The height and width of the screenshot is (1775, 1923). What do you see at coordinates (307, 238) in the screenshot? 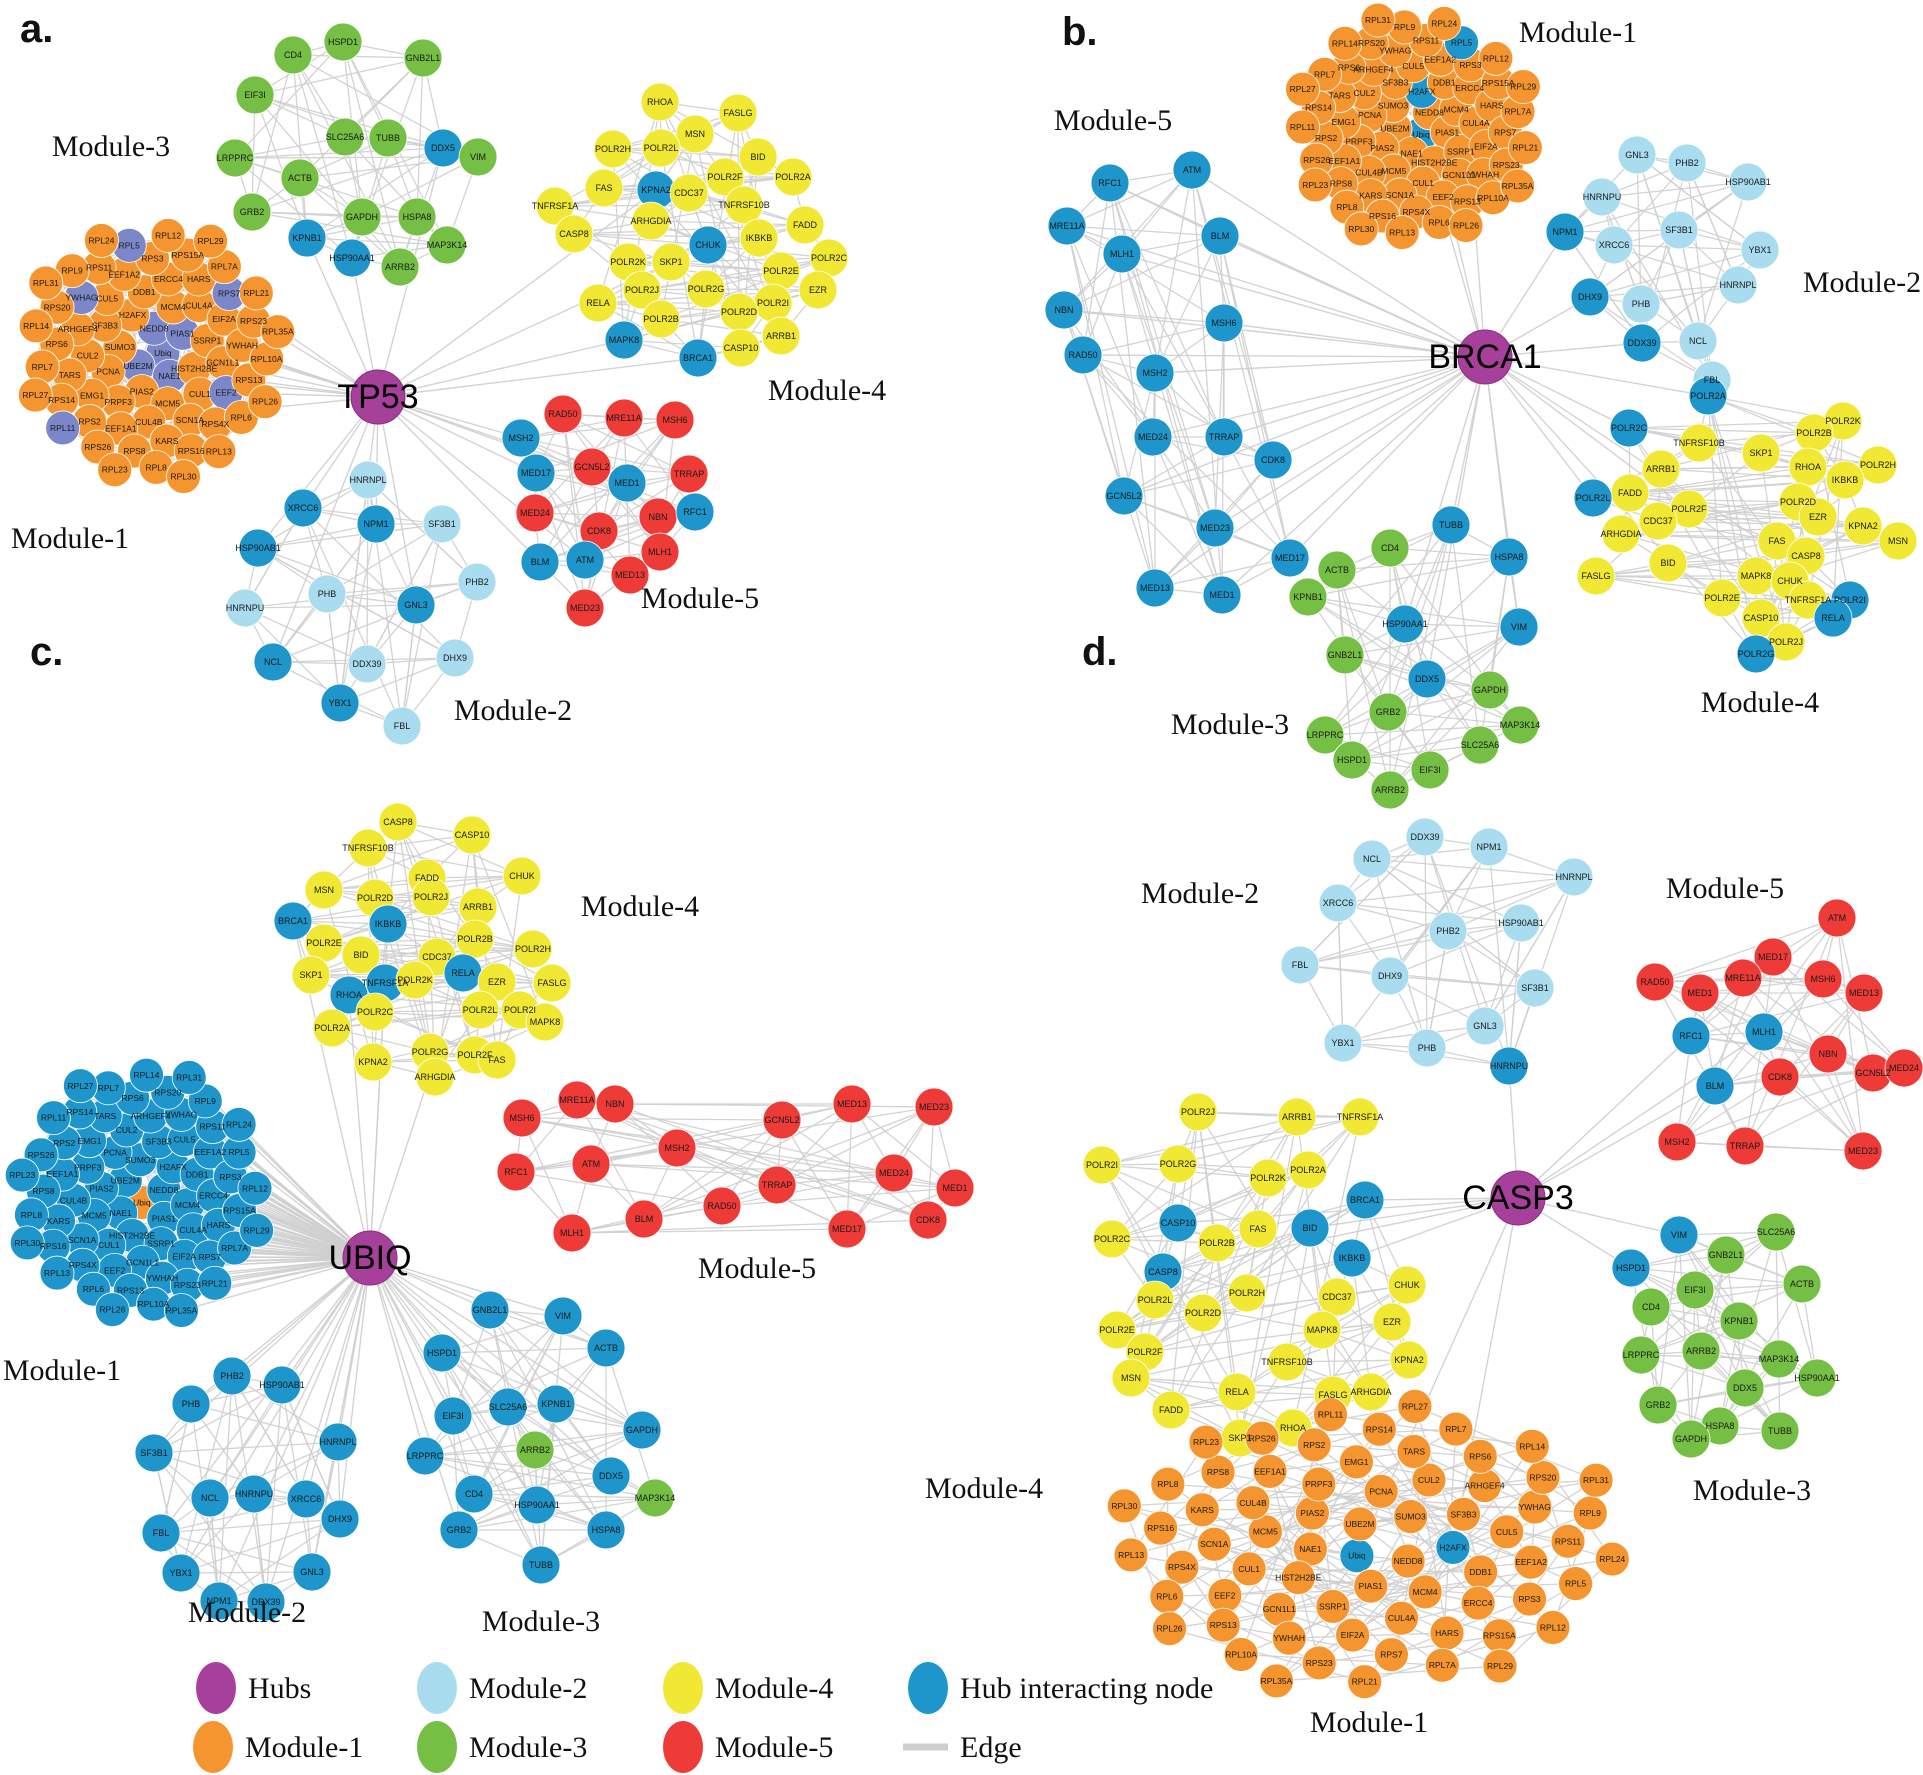
I see `node-KPNB1` at bounding box center [307, 238].